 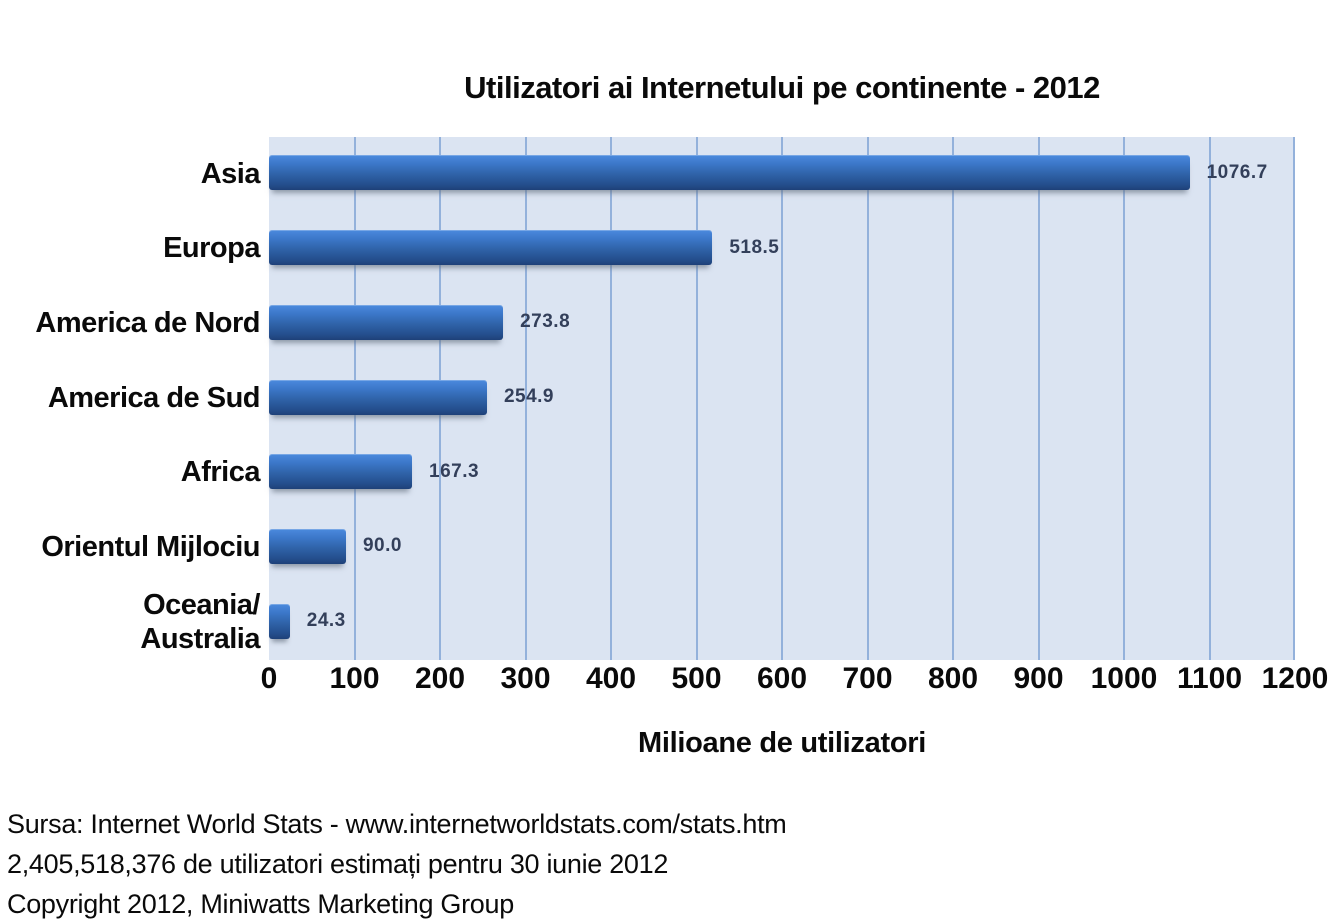 What do you see at coordinates (1295, 678) in the screenshot?
I see `x-tick-1200: 1200` at bounding box center [1295, 678].